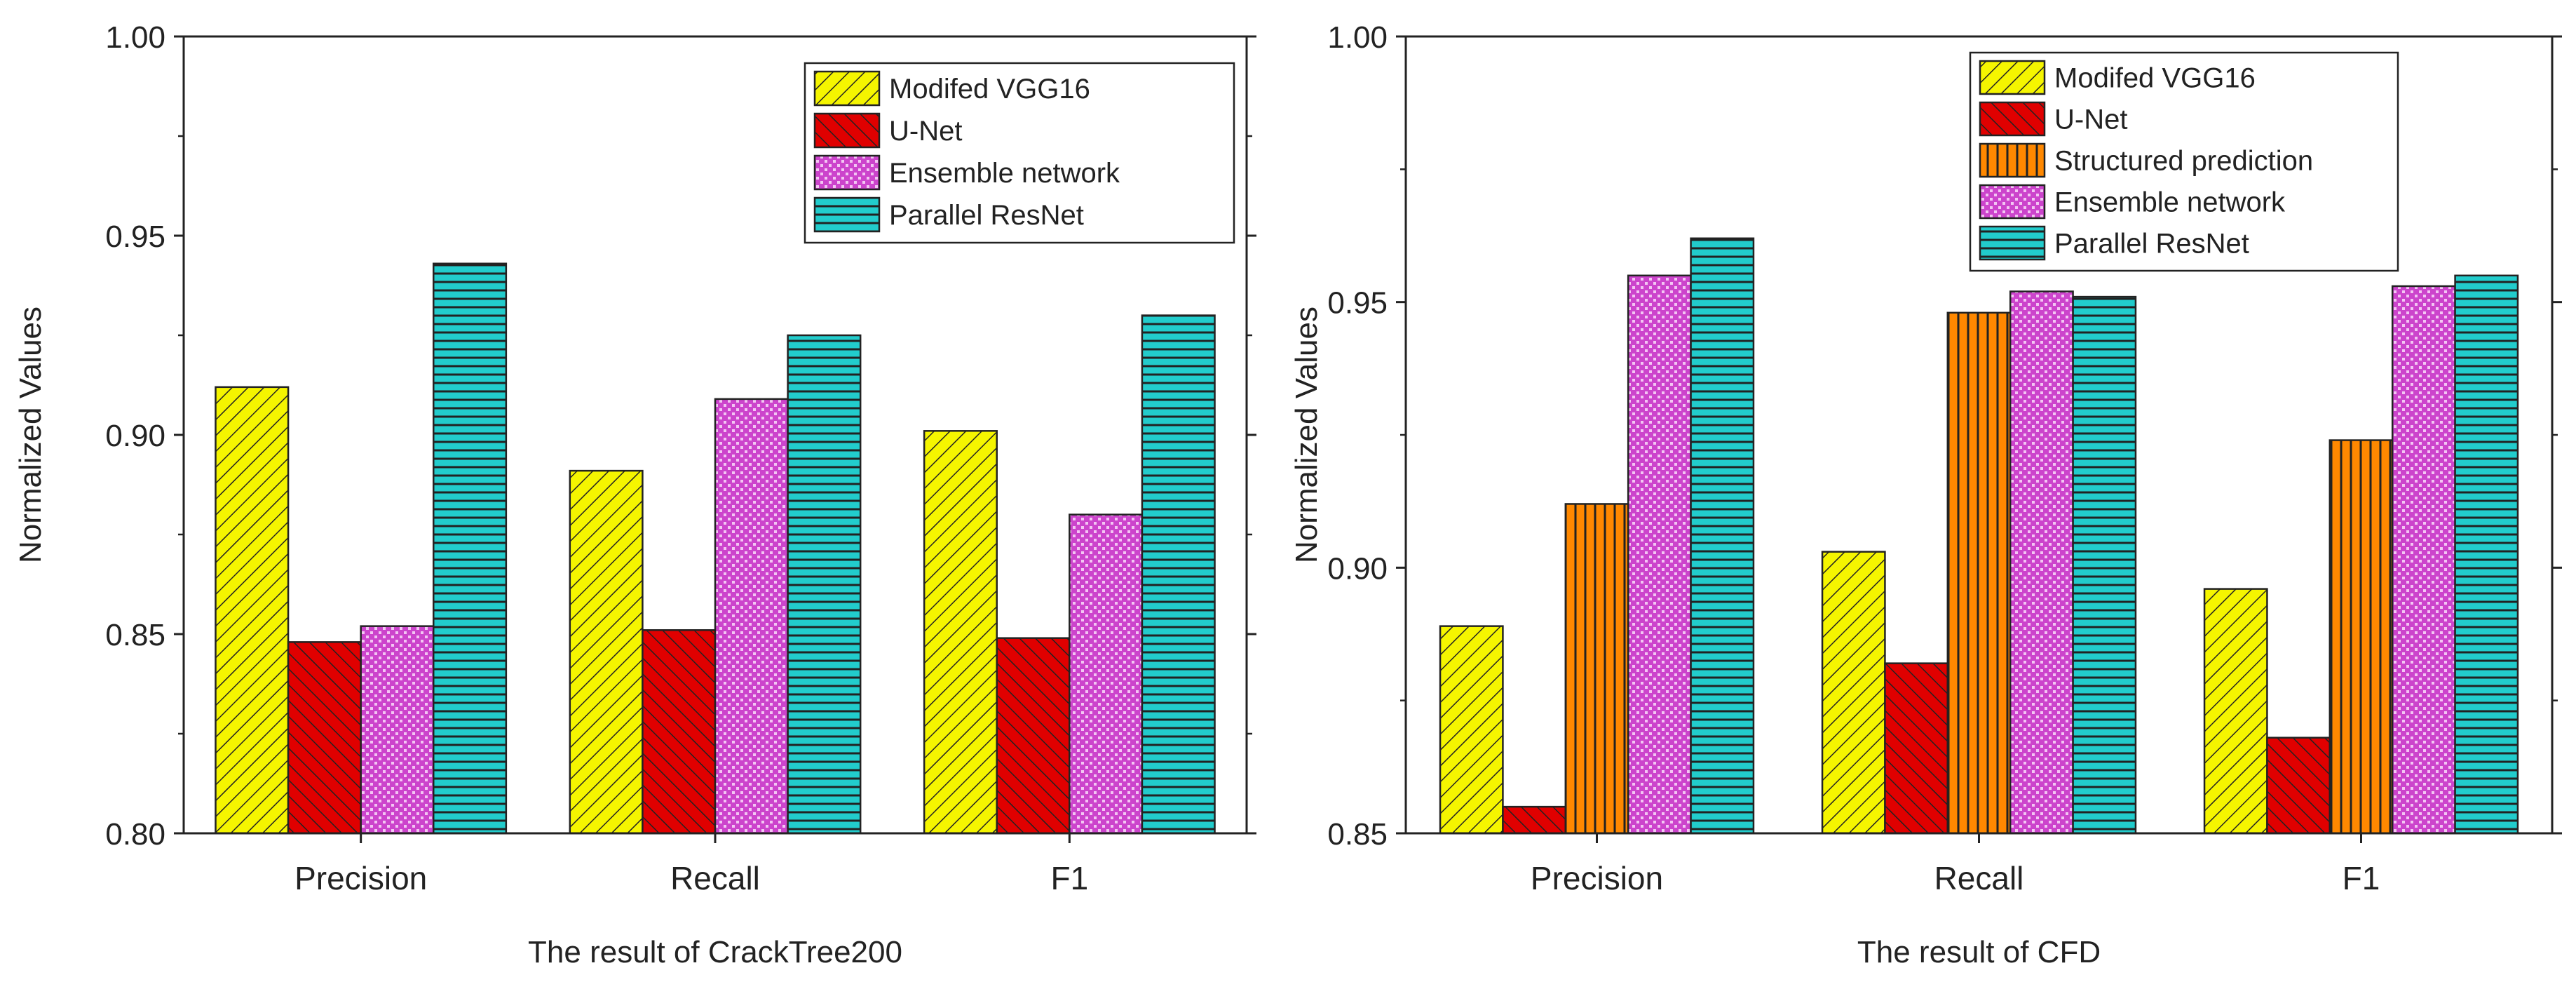 The width and height of the screenshot is (2576, 982). Describe the element at coordinates (2361, 637) in the screenshot. I see `bar-structured-prediction-f1` at that location.